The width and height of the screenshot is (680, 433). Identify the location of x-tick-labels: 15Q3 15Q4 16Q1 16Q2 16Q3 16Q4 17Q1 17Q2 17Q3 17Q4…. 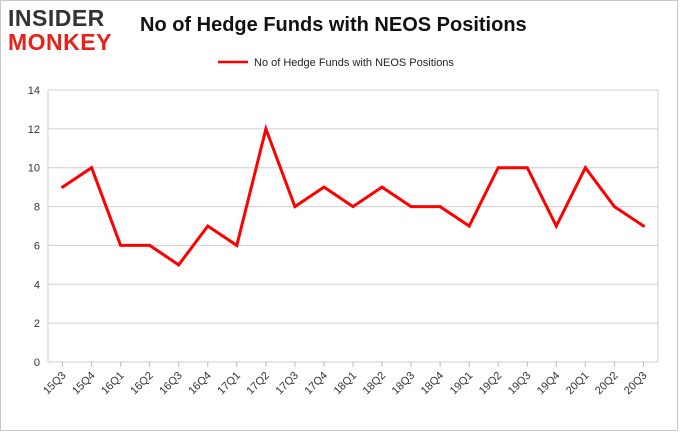
(345, 384).